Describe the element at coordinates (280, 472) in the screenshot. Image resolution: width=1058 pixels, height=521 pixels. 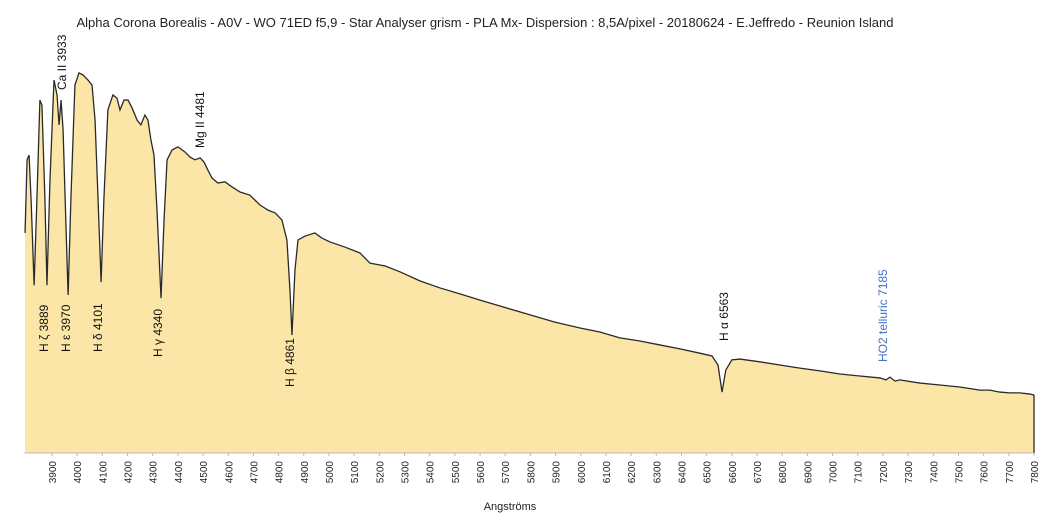
I see `x-tick-label: 4800` at that location.